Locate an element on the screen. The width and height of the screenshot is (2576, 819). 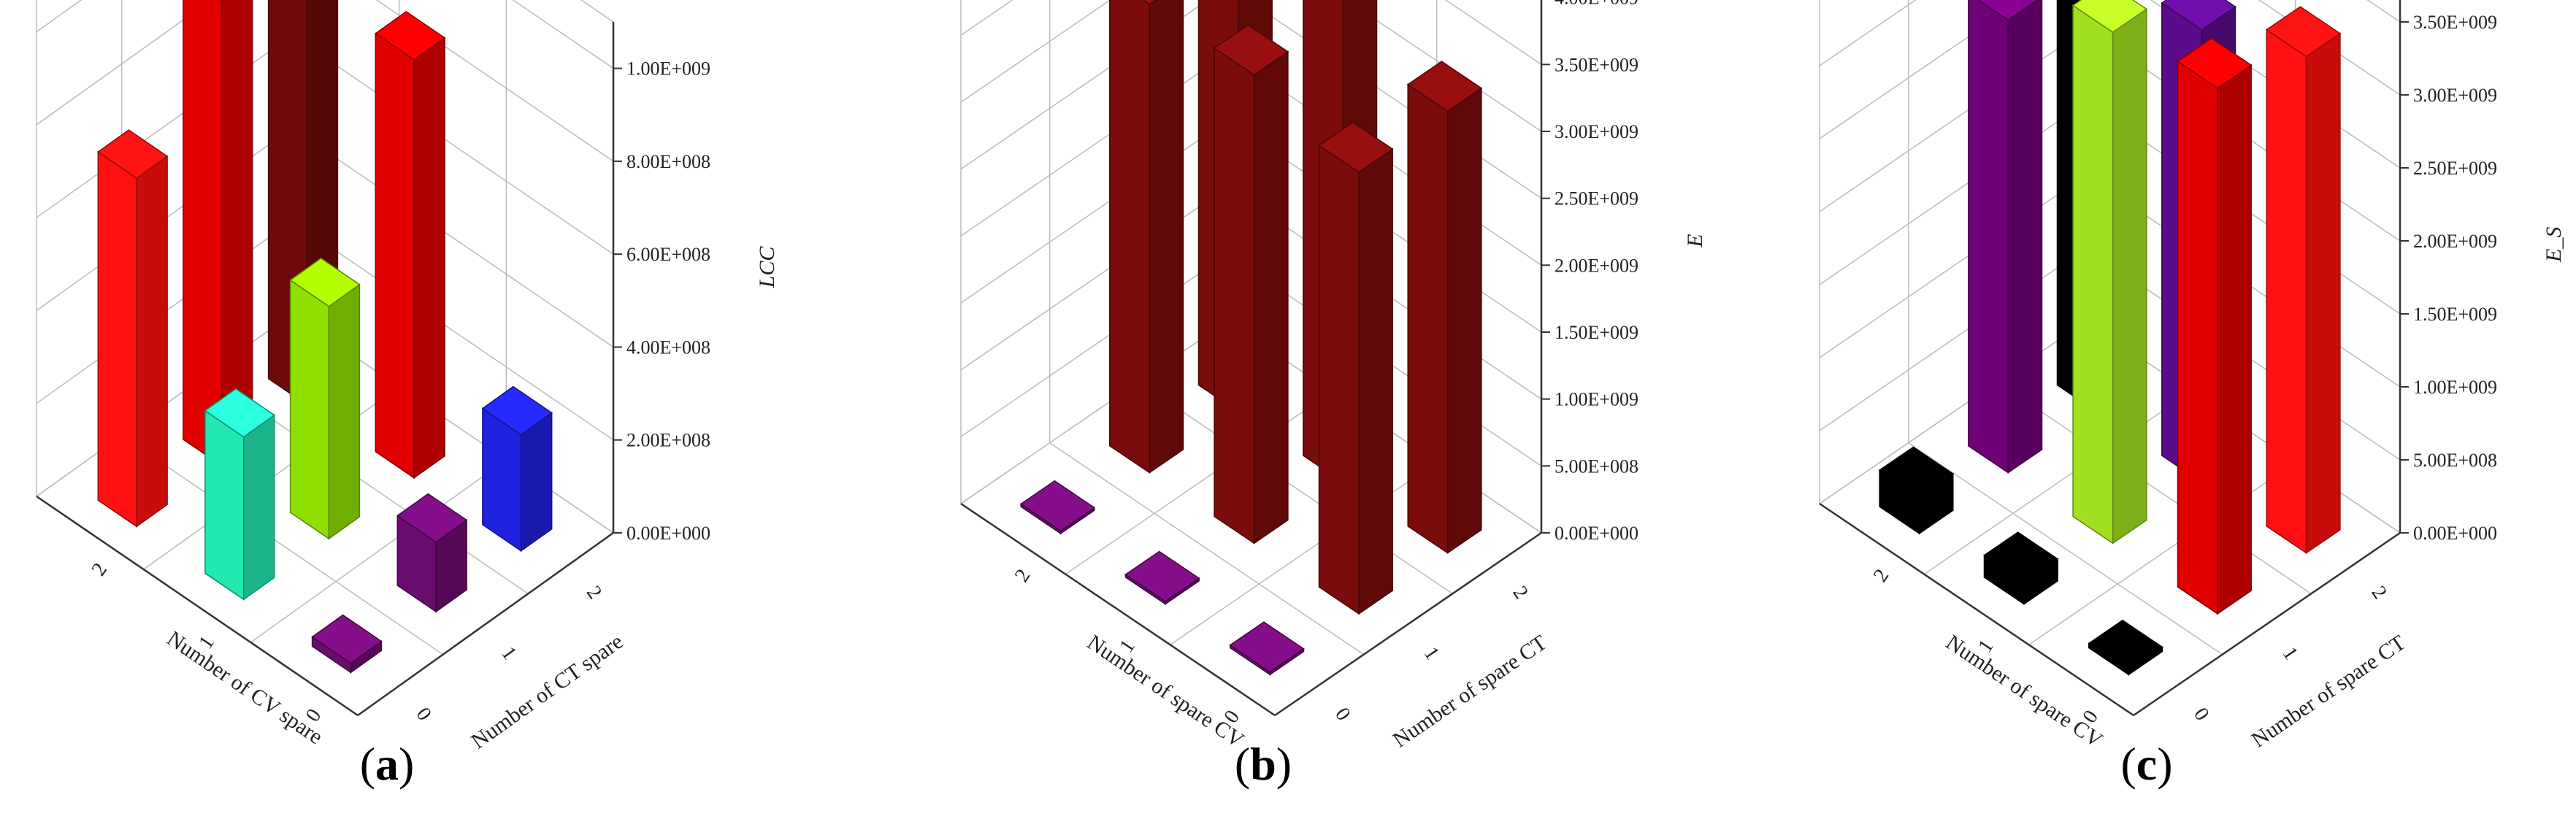
caption-a: (a) is located at coordinates (387, 764).